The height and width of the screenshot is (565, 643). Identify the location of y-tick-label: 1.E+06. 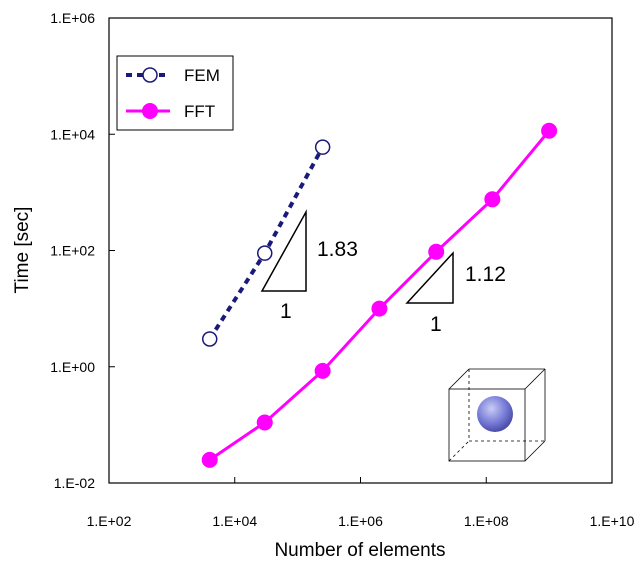
(72, 18).